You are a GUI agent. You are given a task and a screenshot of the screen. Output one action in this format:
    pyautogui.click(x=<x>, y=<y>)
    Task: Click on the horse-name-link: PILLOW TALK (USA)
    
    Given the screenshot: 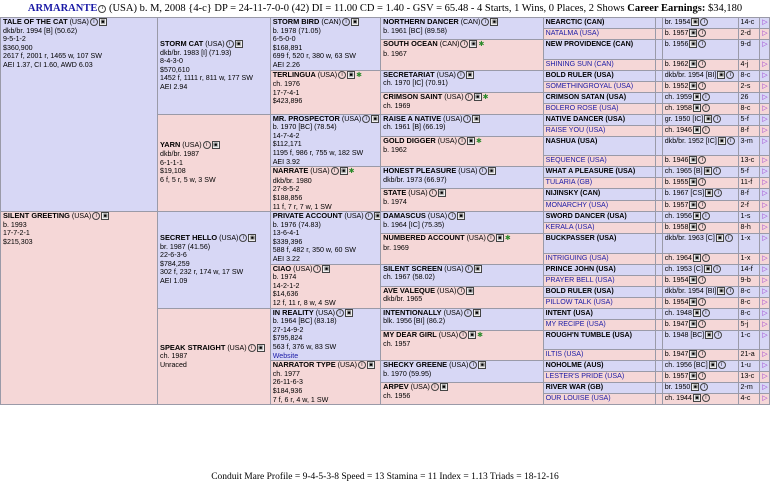 What is the action you would take?
    pyautogui.click(x=579, y=301)
    